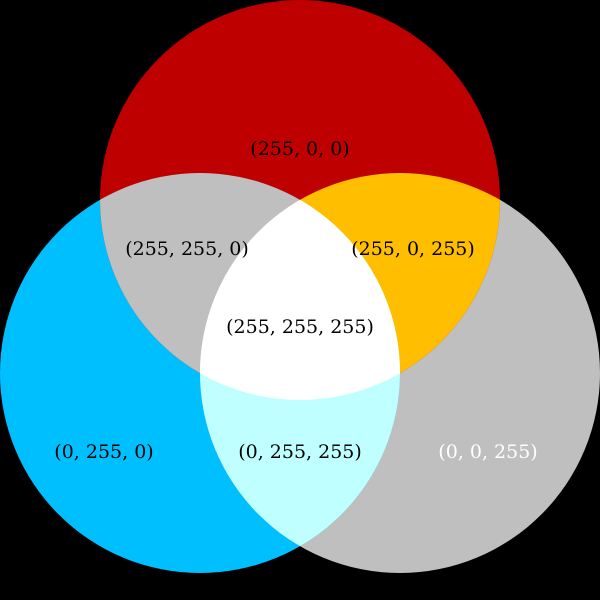 The height and width of the screenshot is (600, 600). I want to click on label-left-only: (0, 255, 0), so click(103, 452).